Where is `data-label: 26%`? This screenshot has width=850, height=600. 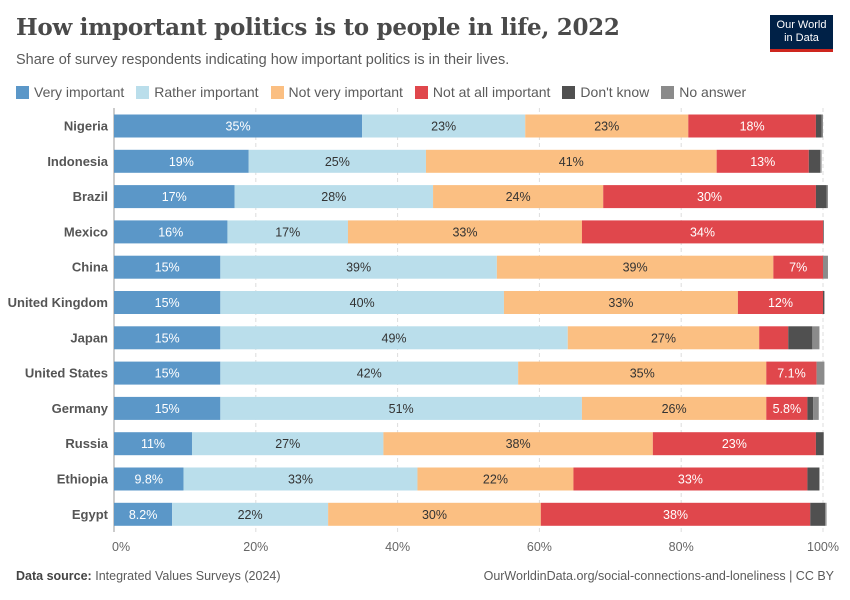
data-label: 26% is located at coordinates (674, 409).